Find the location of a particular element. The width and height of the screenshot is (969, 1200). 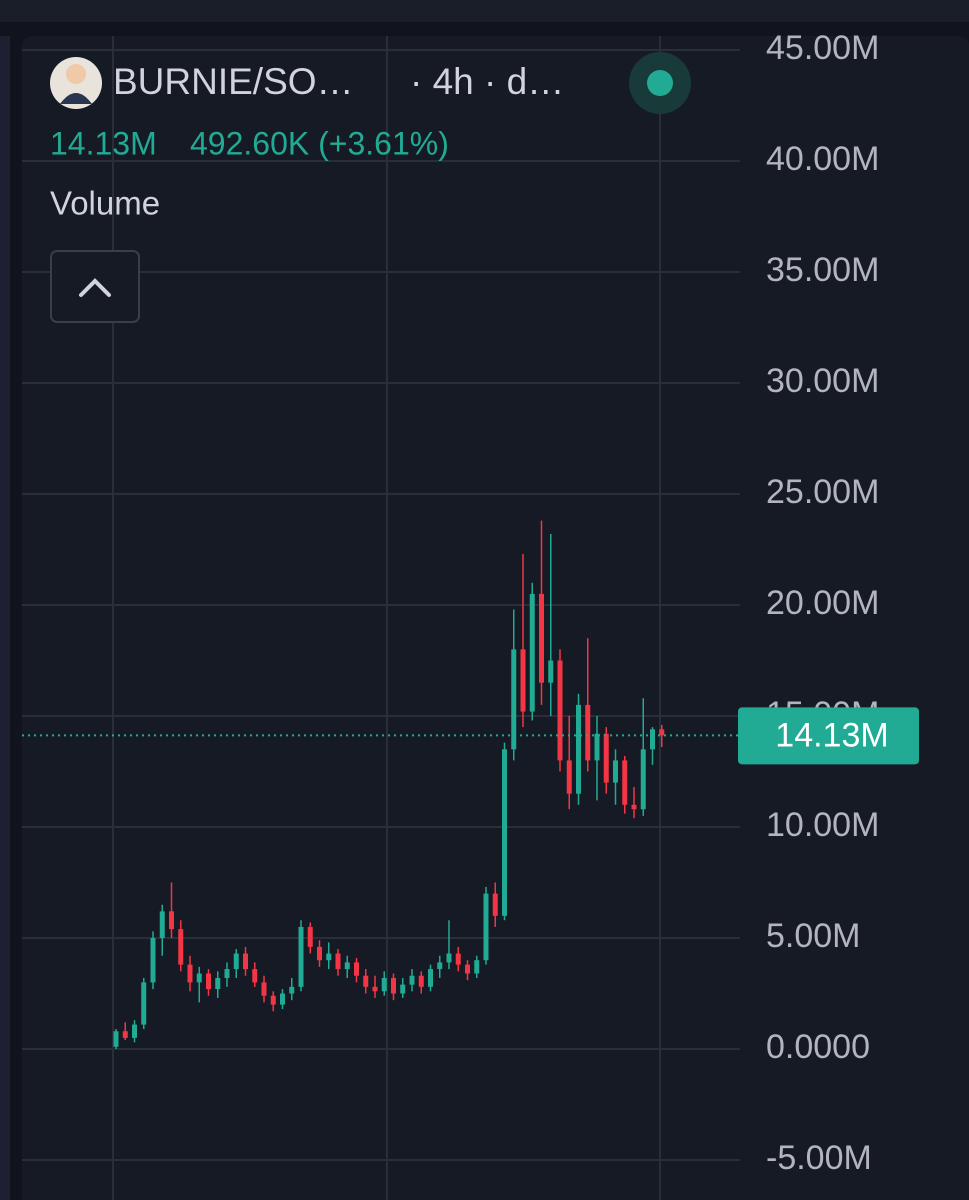

y-tick-label: -5.00M is located at coordinates (819, 1158).